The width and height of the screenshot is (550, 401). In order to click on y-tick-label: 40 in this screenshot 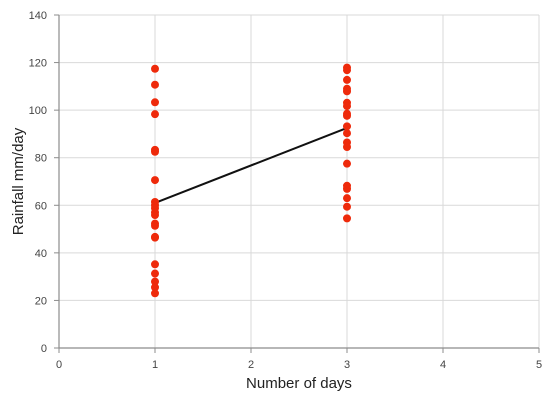, I will do `click(41, 254)`.